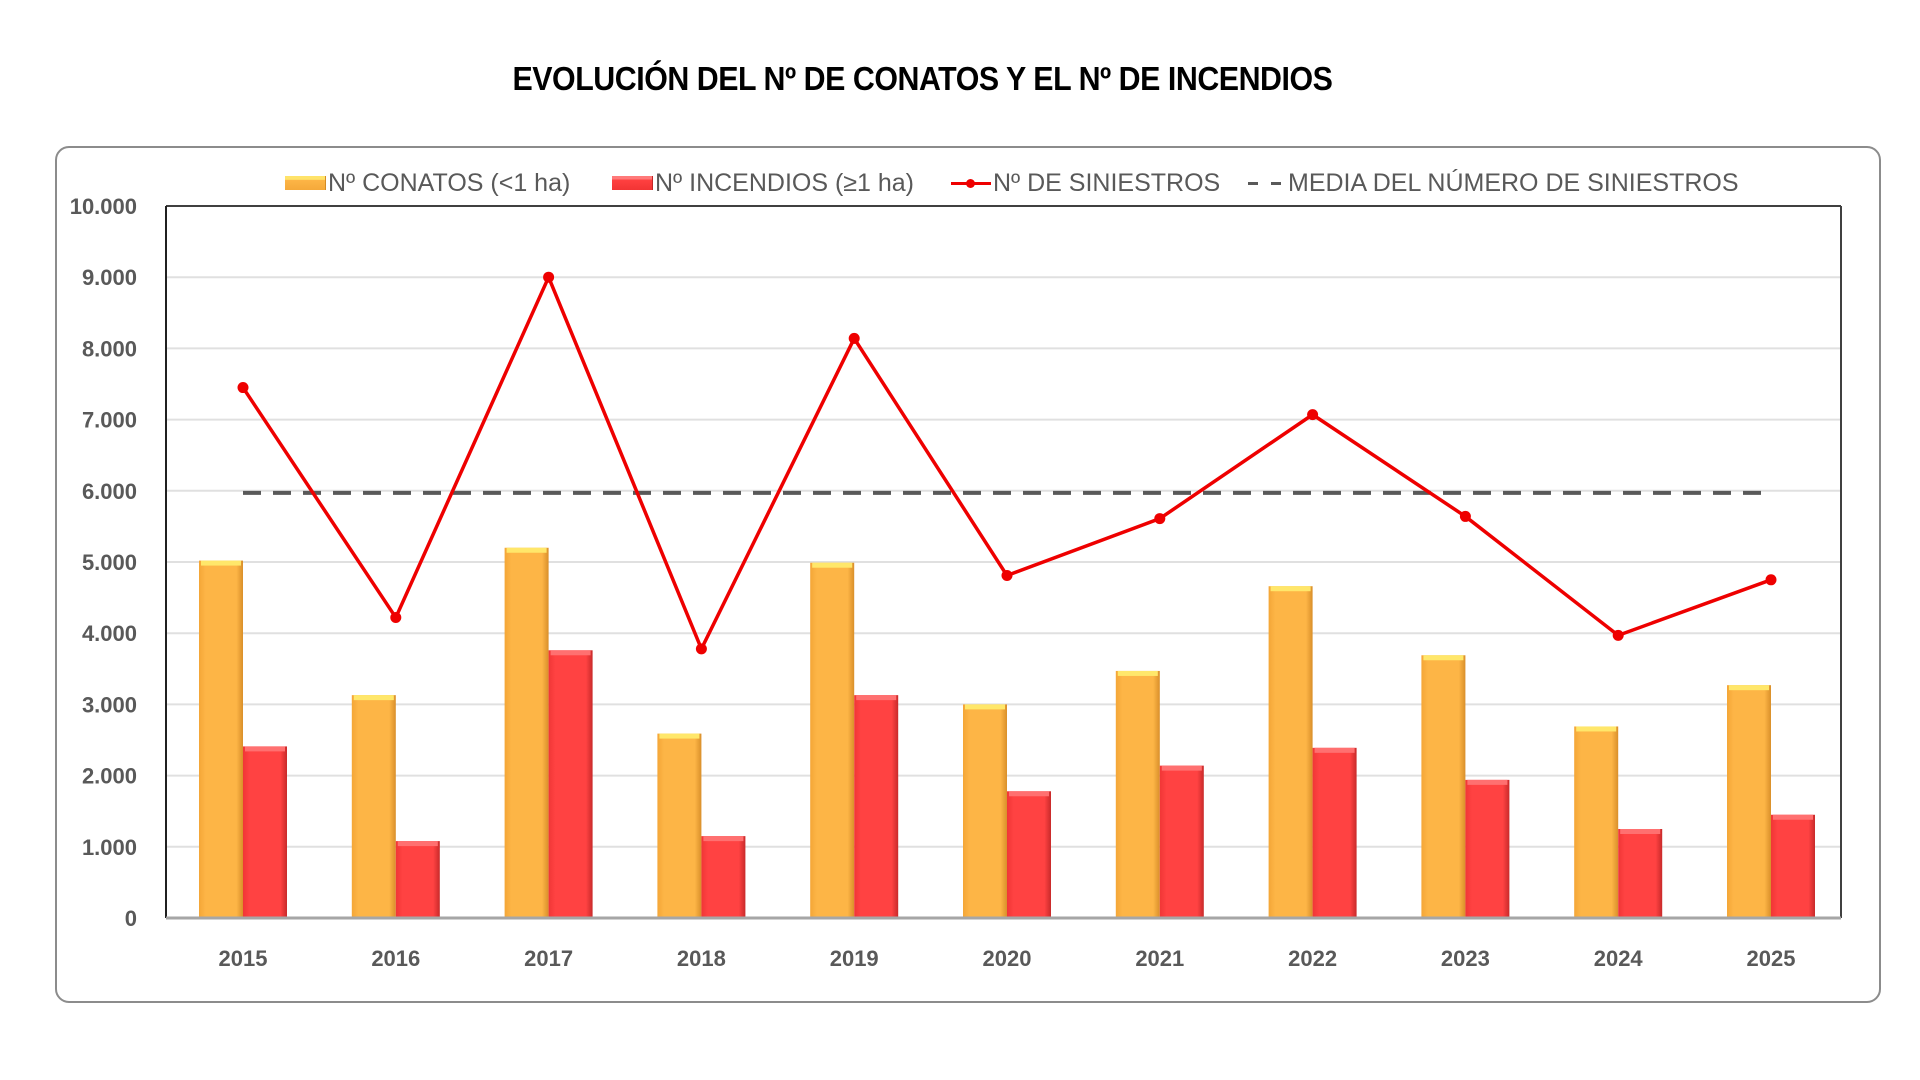 The height and width of the screenshot is (1080, 1920). Describe the element at coordinates (109, 277) in the screenshot. I see `y-tick-label: 9.000` at that location.